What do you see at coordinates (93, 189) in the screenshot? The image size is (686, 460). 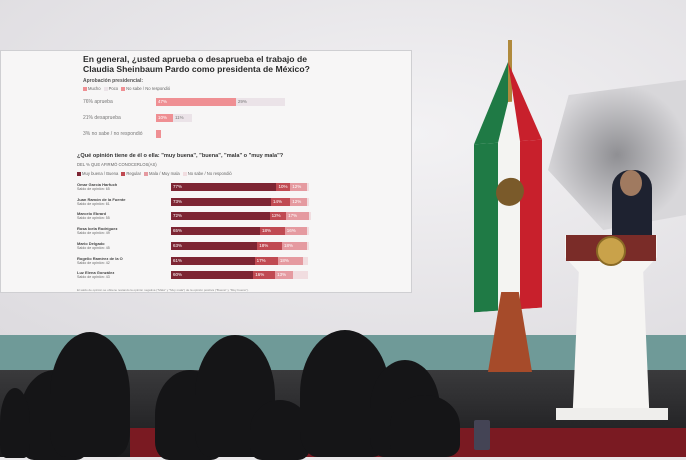 I see `saldo-label: Saldo de opinión: 65` at bounding box center [93, 189].